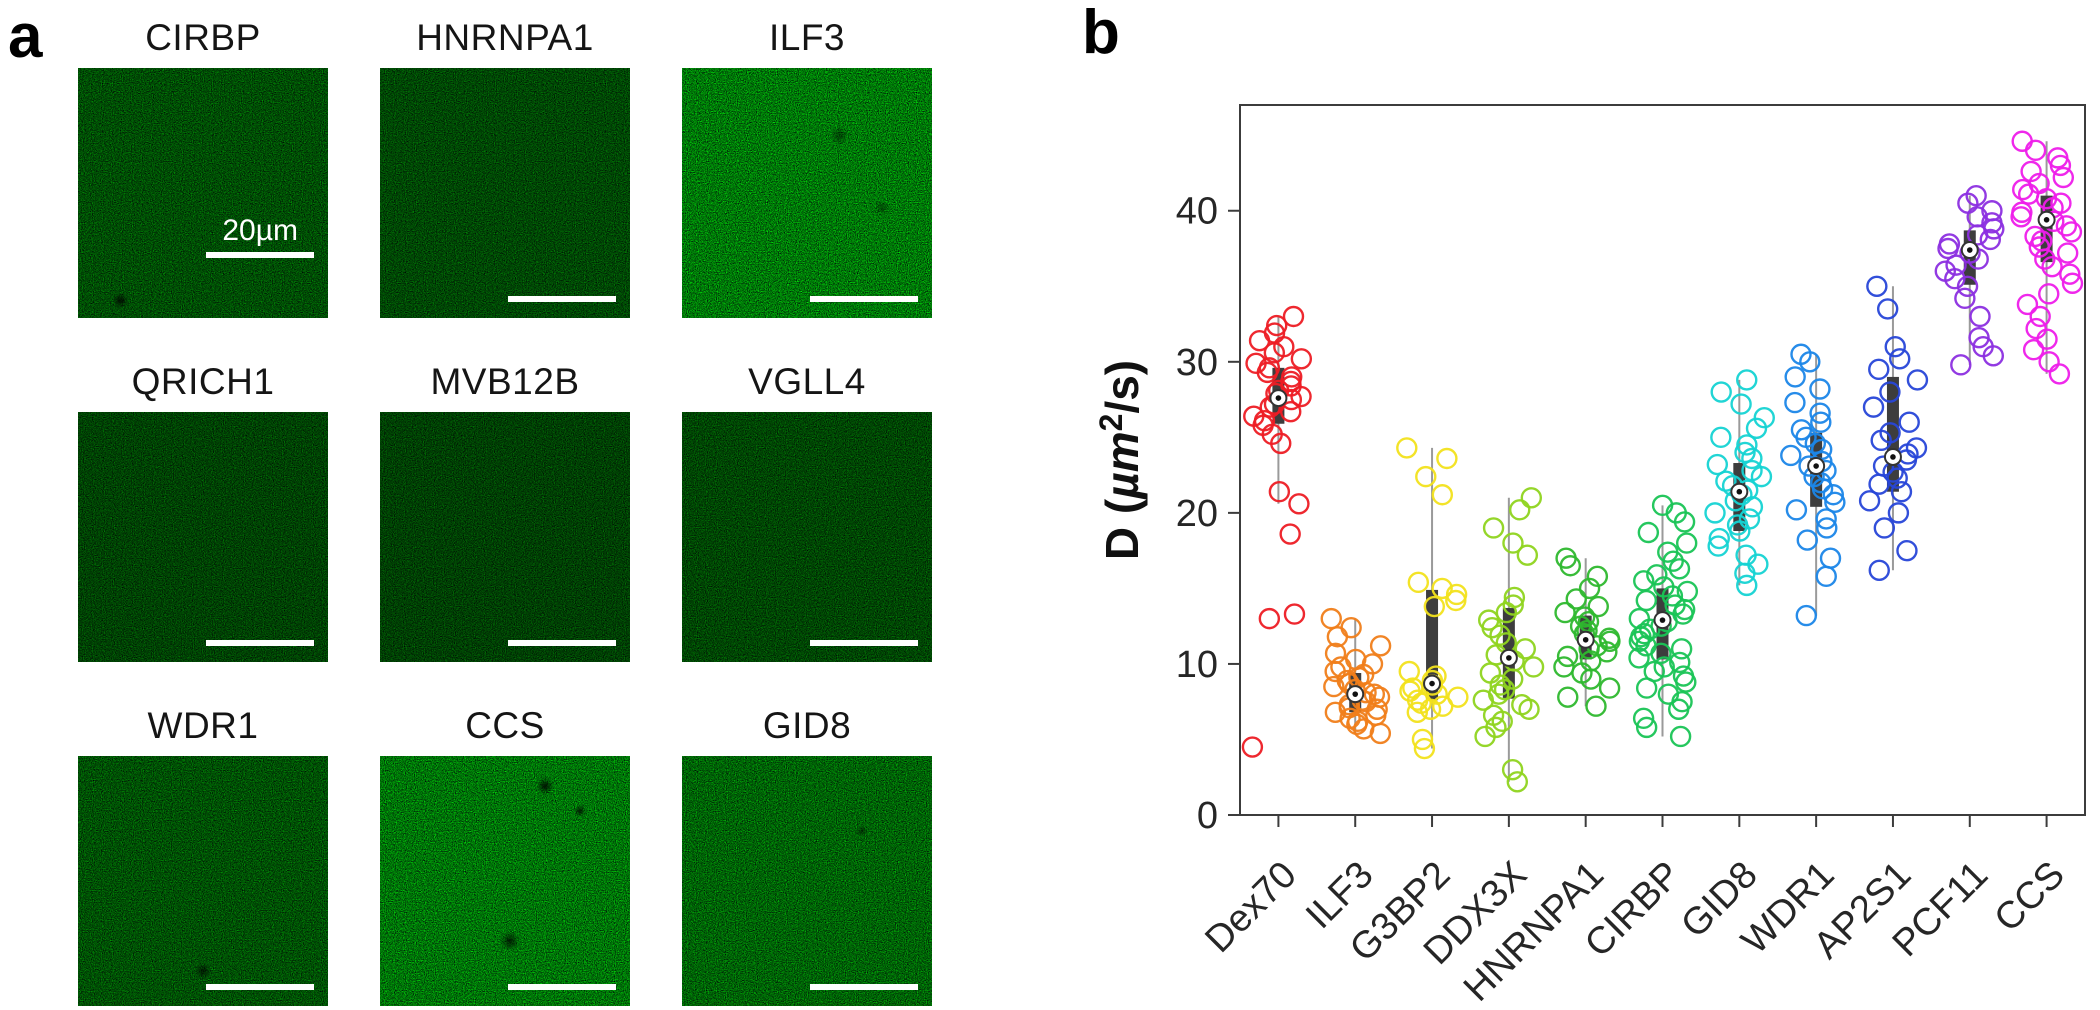  What do you see at coordinates (505, 381) in the screenshot?
I see `micrograph-label: MVB12B` at bounding box center [505, 381].